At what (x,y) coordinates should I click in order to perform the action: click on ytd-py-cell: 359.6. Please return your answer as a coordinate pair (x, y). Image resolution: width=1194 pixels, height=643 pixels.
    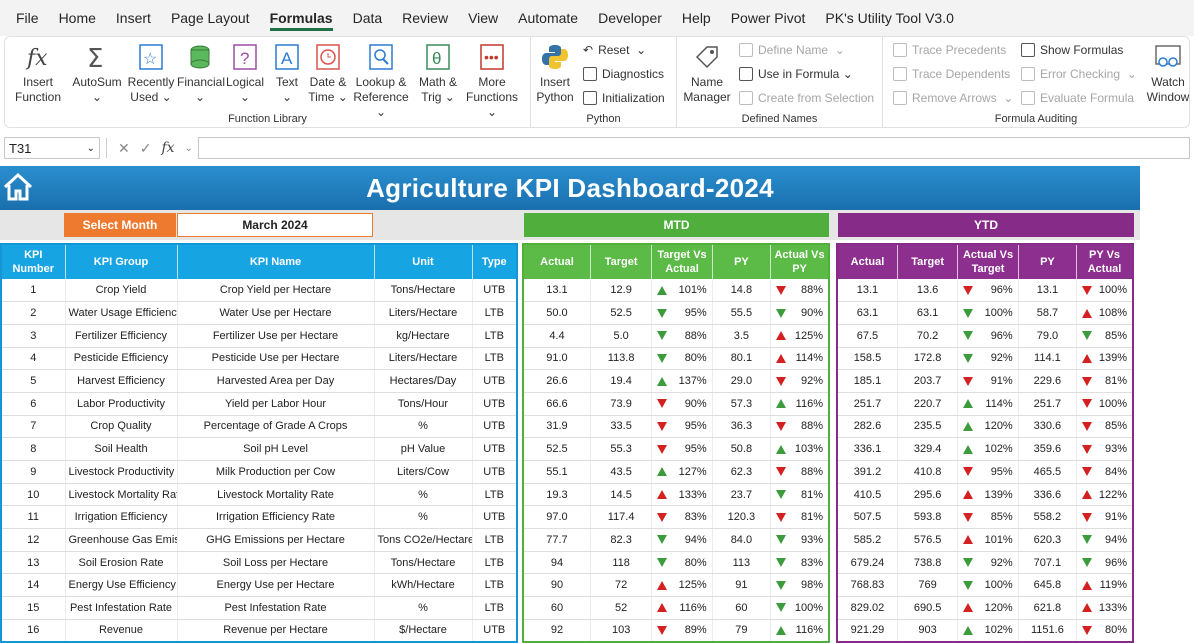
    Looking at the image, I should click on (1048, 449).